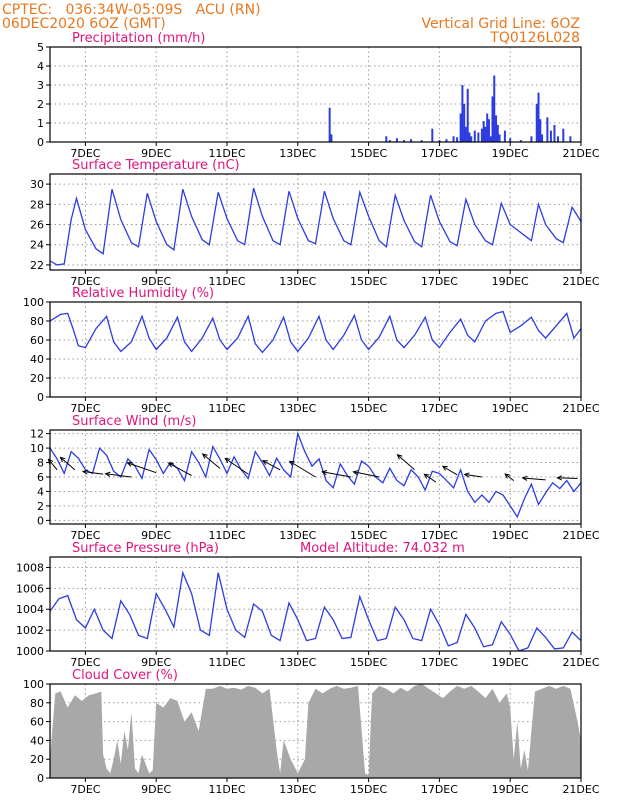  I want to click on header-line2-left: 06DEC2020 6OZ (GMT), so click(84, 24).